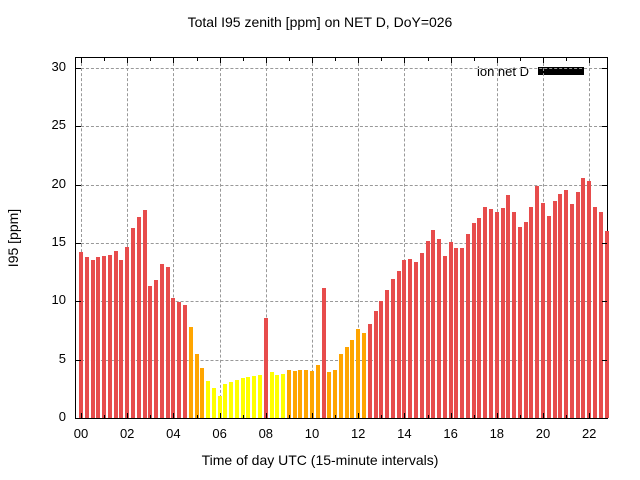 This screenshot has width=640, height=480. What do you see at coordinates (404, 433) in the screenshot?
I see `x-tick-label: 14` at bounding box center [404, 433].